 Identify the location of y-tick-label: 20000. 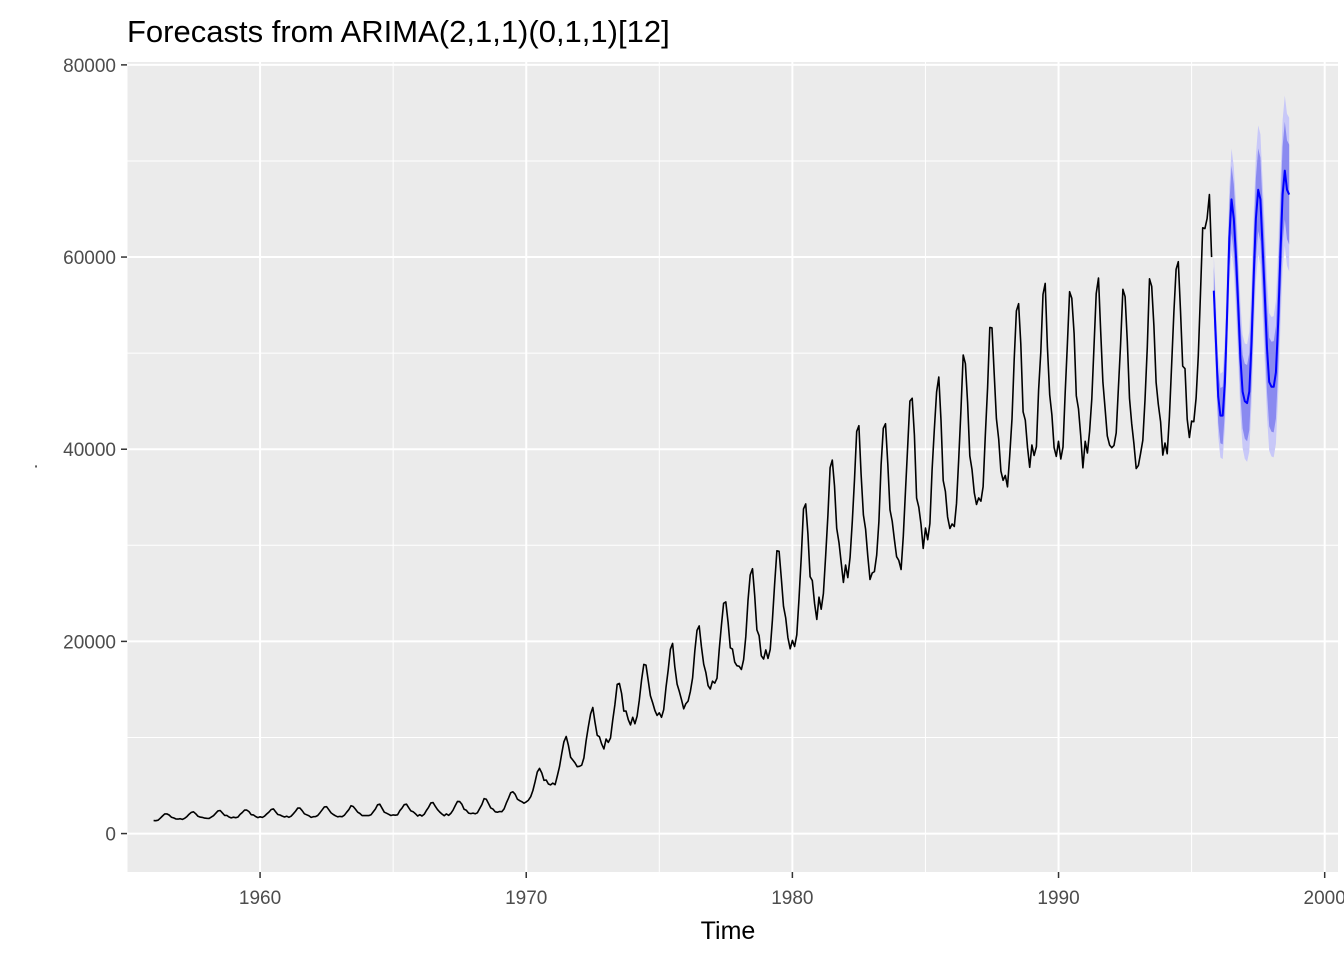
(89, 642).